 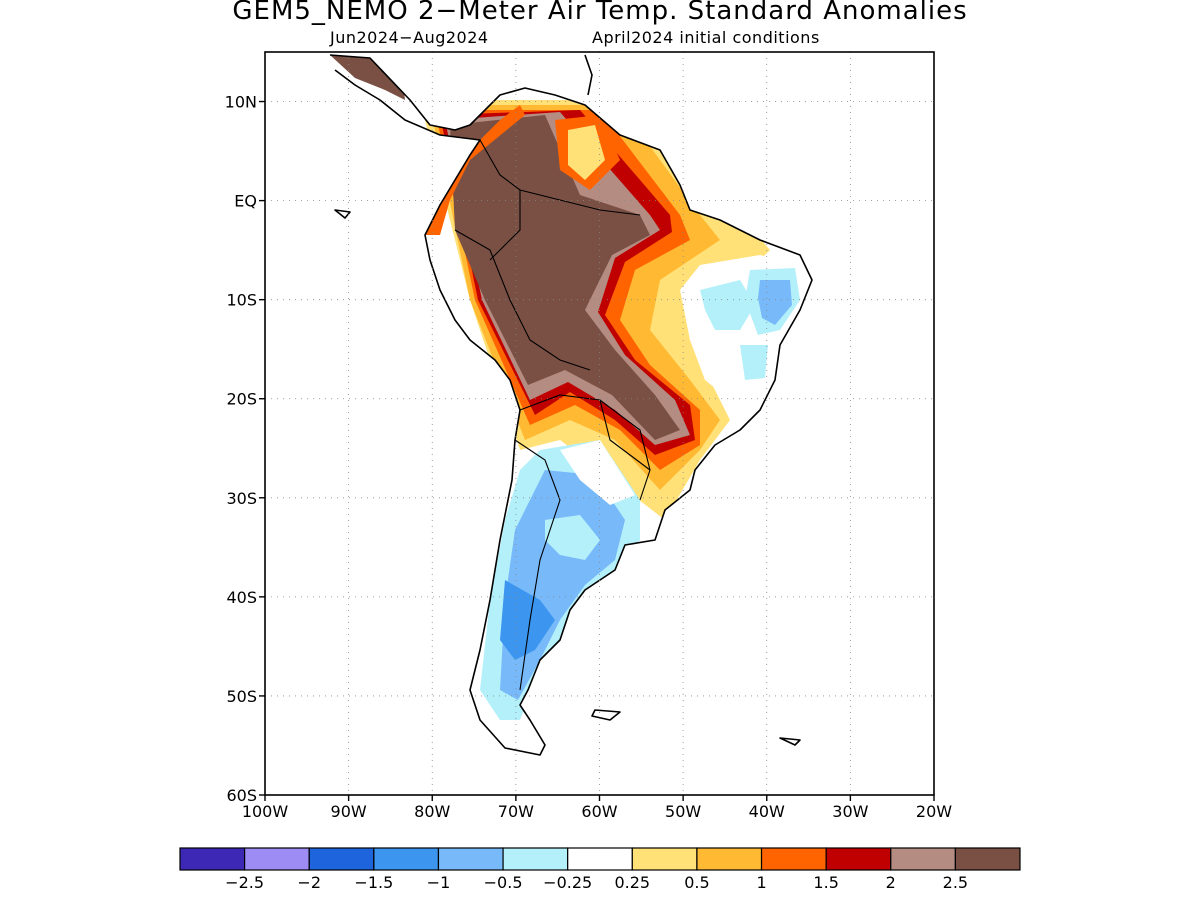 I want to click on lat-tick-label: EQ, so click(x=245, y=201).